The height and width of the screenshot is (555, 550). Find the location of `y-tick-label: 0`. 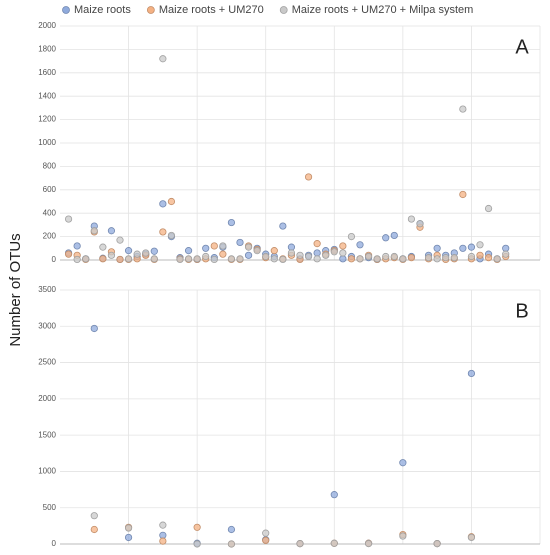

y-tick-label: 0 is located at coordinates (54, 259).